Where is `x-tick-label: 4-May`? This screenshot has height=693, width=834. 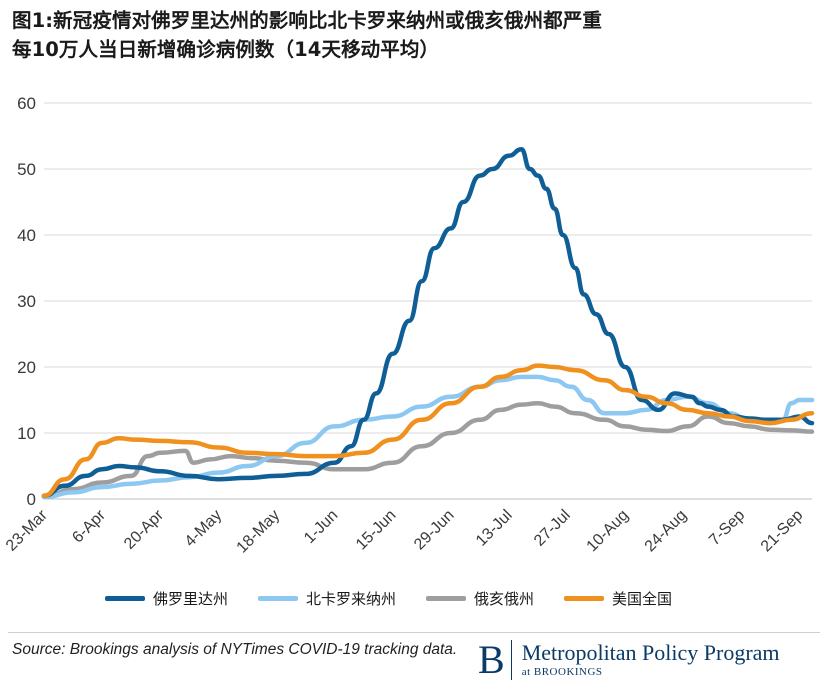 x-tick-label: 4-May is located at coordinates (203, 528).